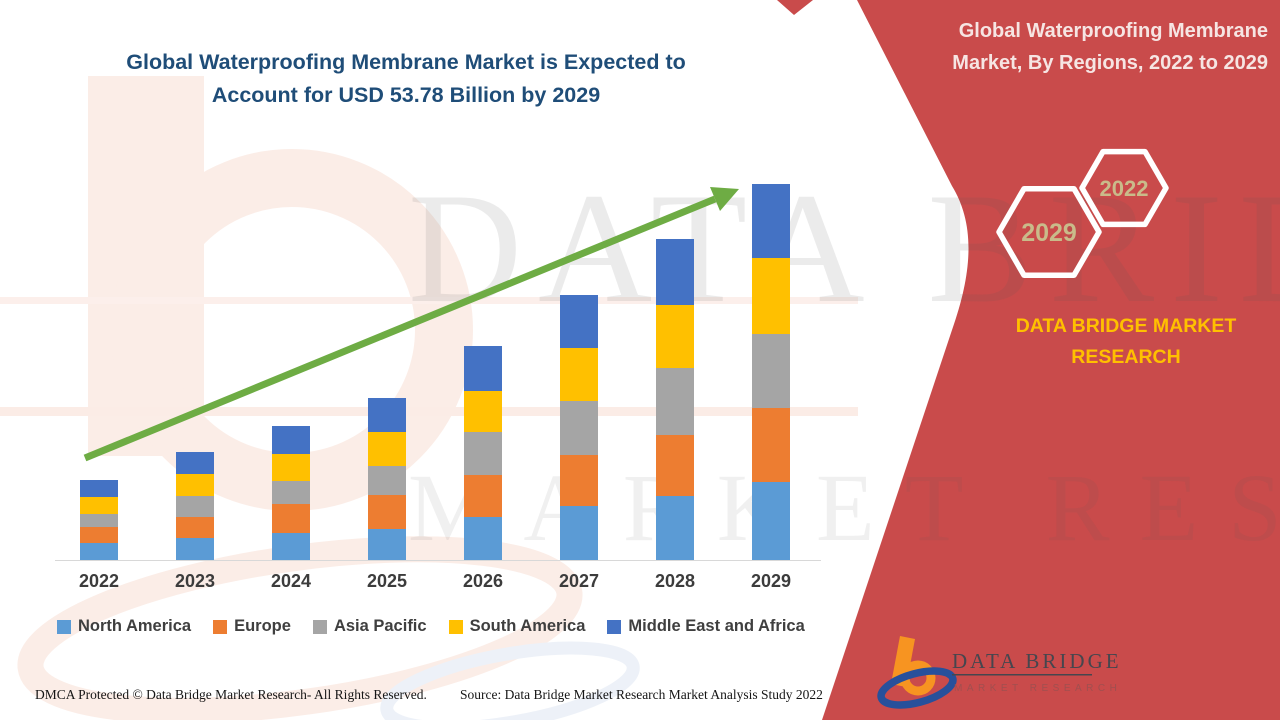 This screenshot has height=720, width=1280. Describe the element at coordinates (291, 546) in the screenshot. I see `bar-2024-segment-north-america` at that location.